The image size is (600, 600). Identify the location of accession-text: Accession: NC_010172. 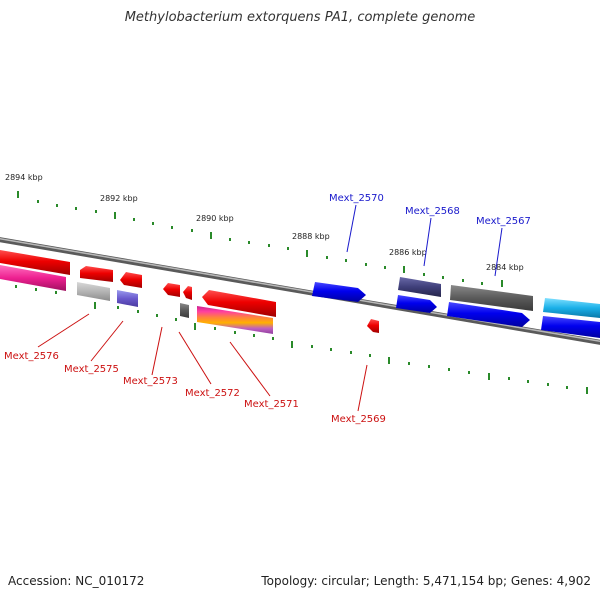
(76, 581).